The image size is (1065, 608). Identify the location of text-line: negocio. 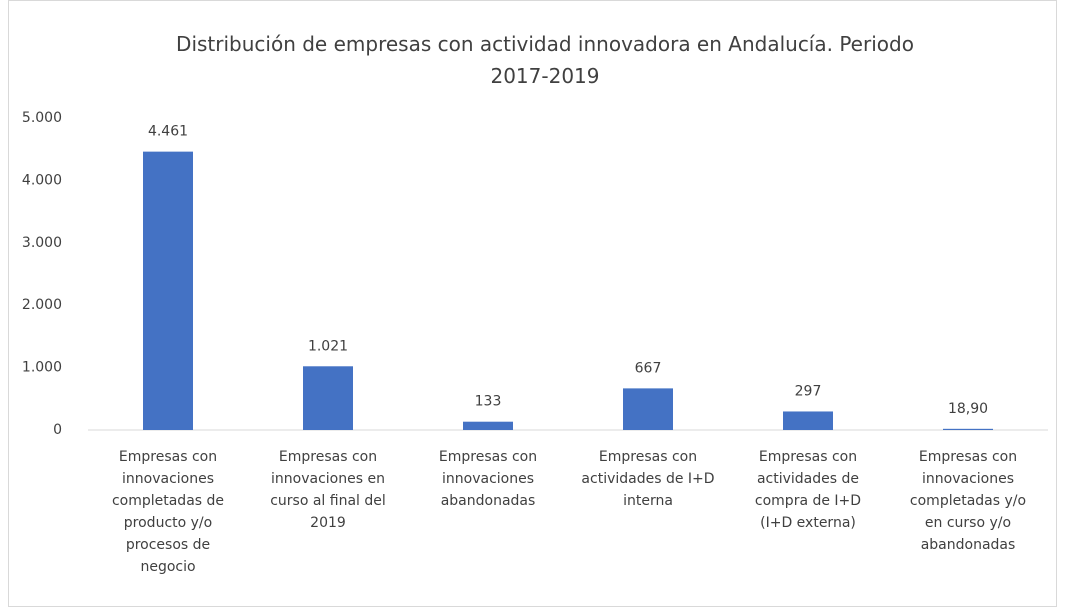
(167, 567).